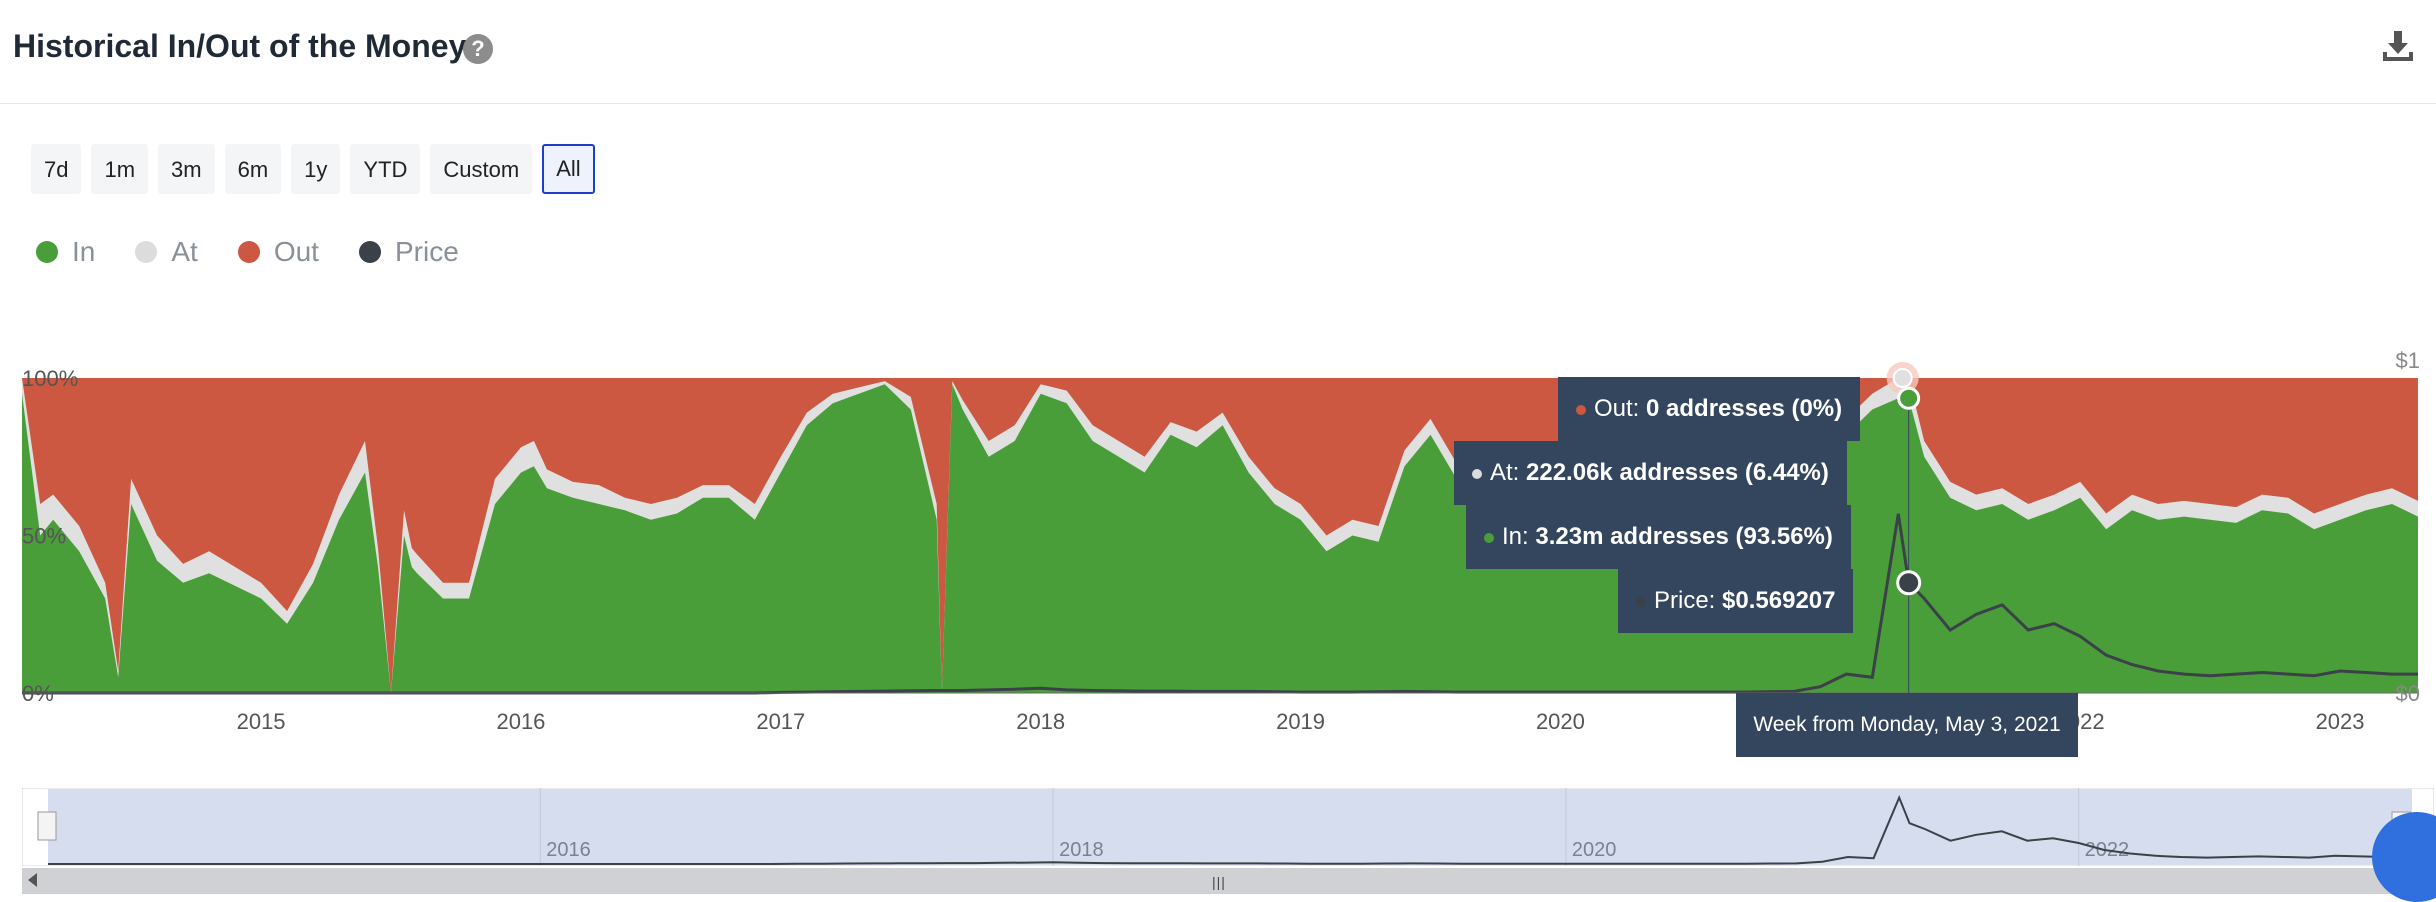 Image resolution: width=2436 pixels, height=902 pixels. What do you see at coordinates (44, 536) in the screenshot?
I see `y-left-tick-label: 50%` at bounding box center [44, 536].